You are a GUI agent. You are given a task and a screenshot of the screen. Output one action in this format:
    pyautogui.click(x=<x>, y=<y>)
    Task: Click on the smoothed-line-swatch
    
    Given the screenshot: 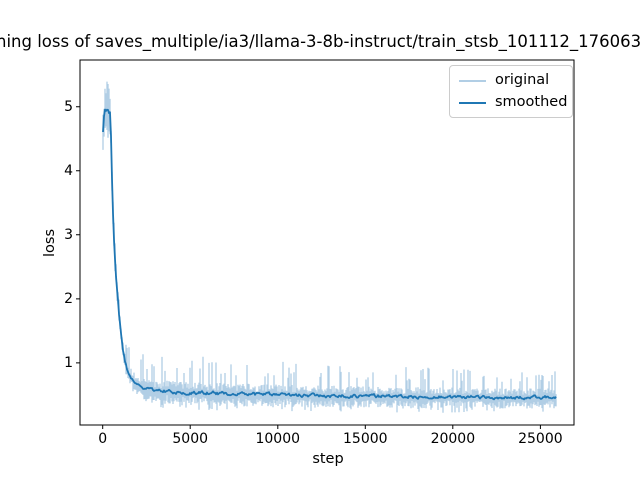 What is the action you would take?
    pyautogui.click(x=472, y=102)
    